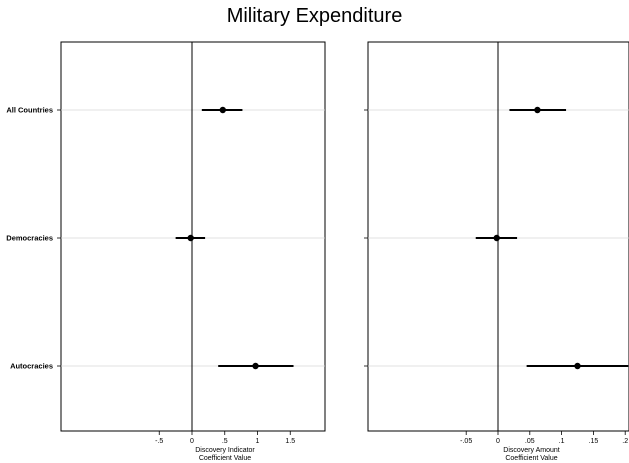 This screenshot has width=629, height=463. What do you see at coordinates (625, 441) in the screenshot?
I see `x-tick-label: .2` at bounding box center [625, 441].